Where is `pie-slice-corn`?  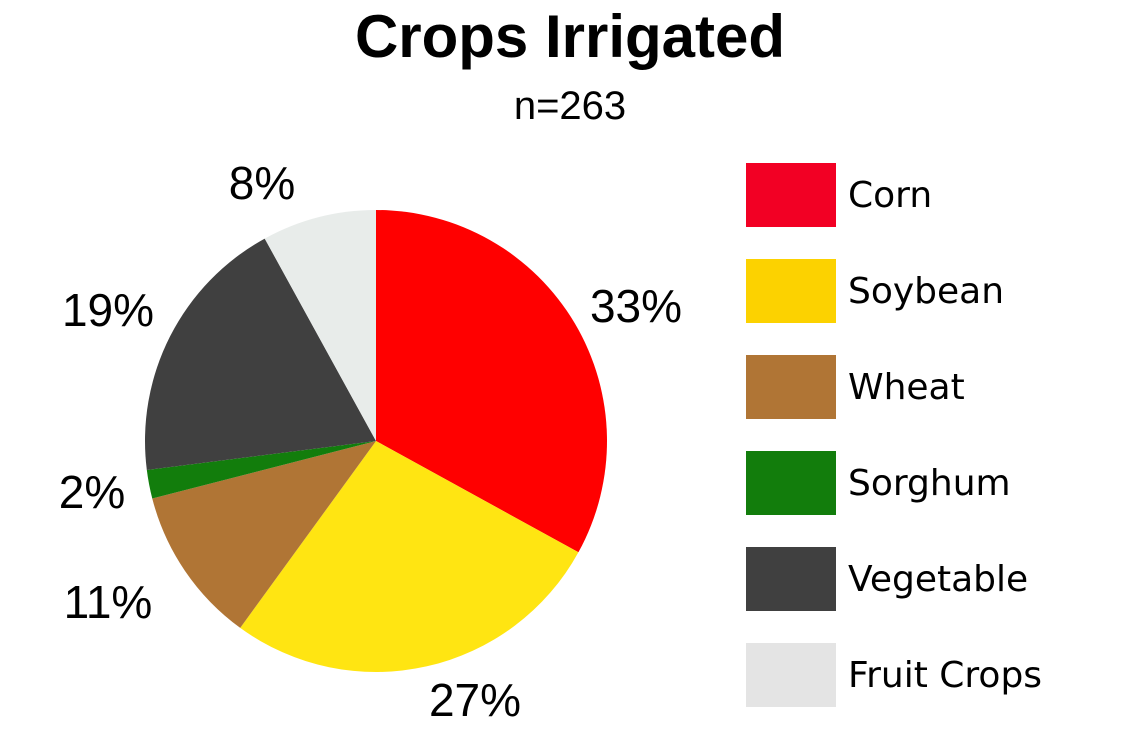
pie-slice-corn is located at coordinates (491, 381).